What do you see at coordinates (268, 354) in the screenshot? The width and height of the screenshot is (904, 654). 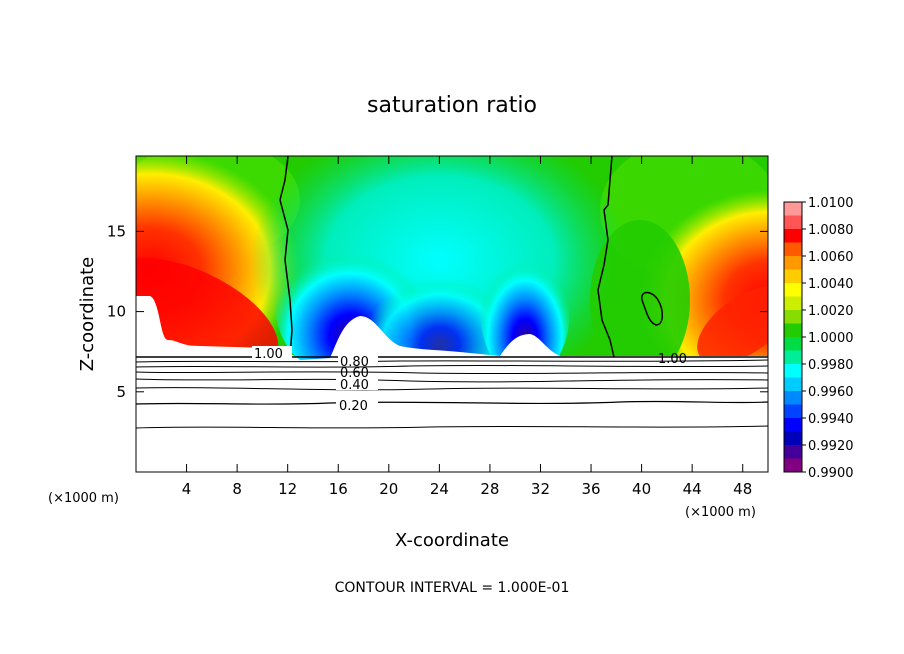 I see `contour-label-1: 1.00` at bounding box center [268, 354].